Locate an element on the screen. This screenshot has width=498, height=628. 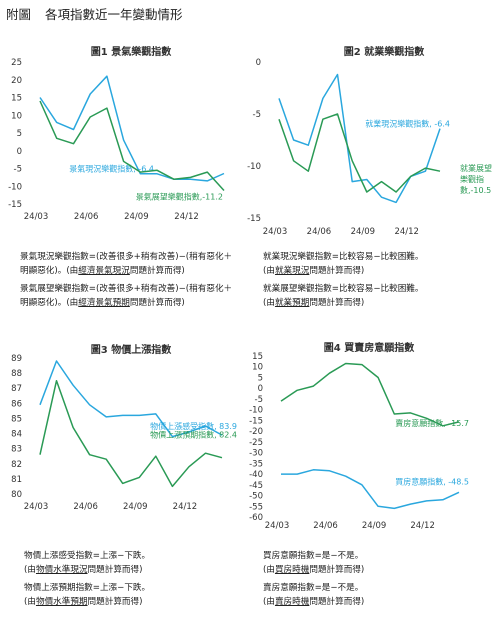
y-tick-label: 87 is located at coordinates (16, 389).